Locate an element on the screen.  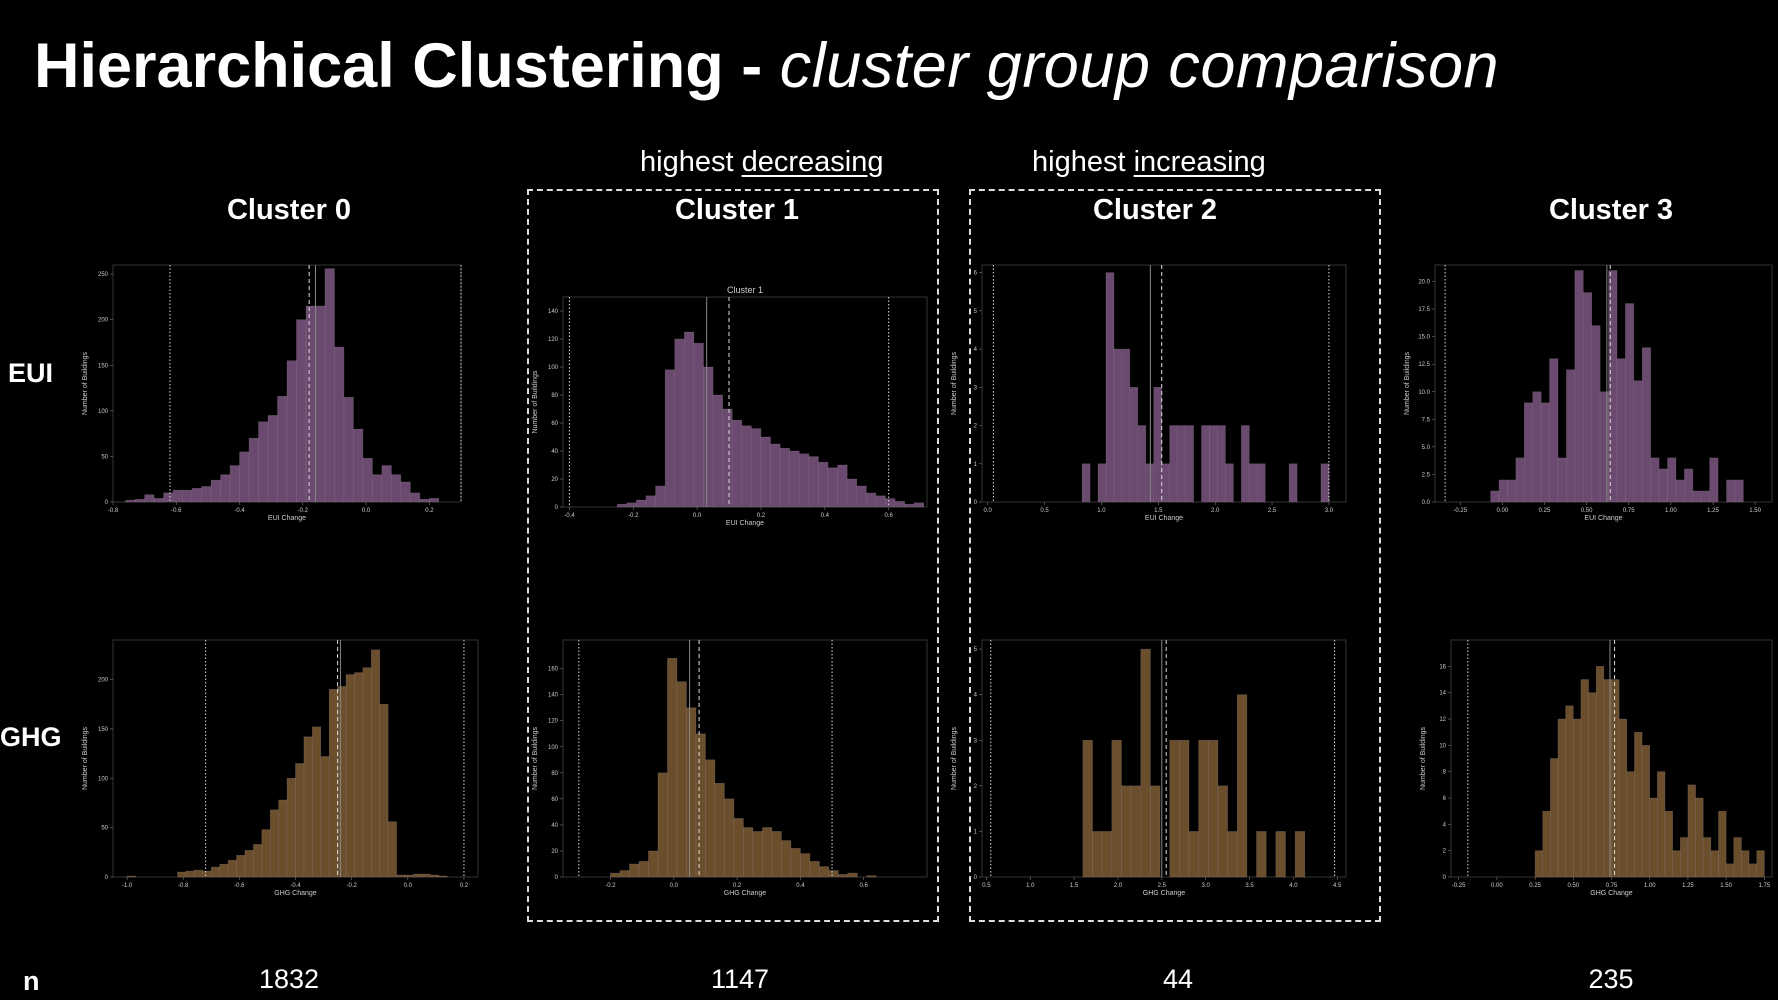
y-tick-label: 200 is located at coordinates (103, 321).